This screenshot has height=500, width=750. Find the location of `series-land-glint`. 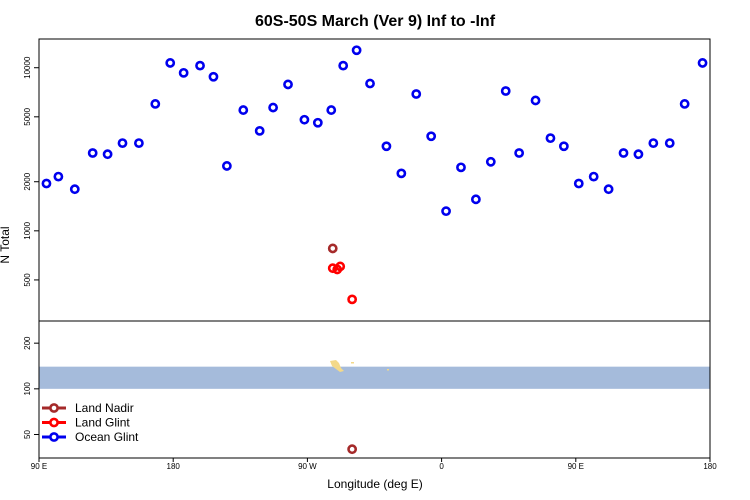

series-land-glint is located at coordinates (342, 283).